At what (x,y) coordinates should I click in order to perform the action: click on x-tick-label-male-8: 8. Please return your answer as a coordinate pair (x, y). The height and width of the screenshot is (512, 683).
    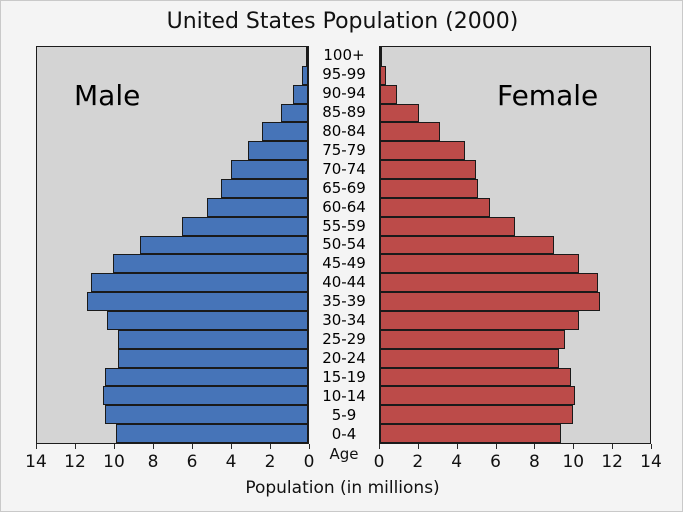
    Looking at the image, I should click on (153, 462).